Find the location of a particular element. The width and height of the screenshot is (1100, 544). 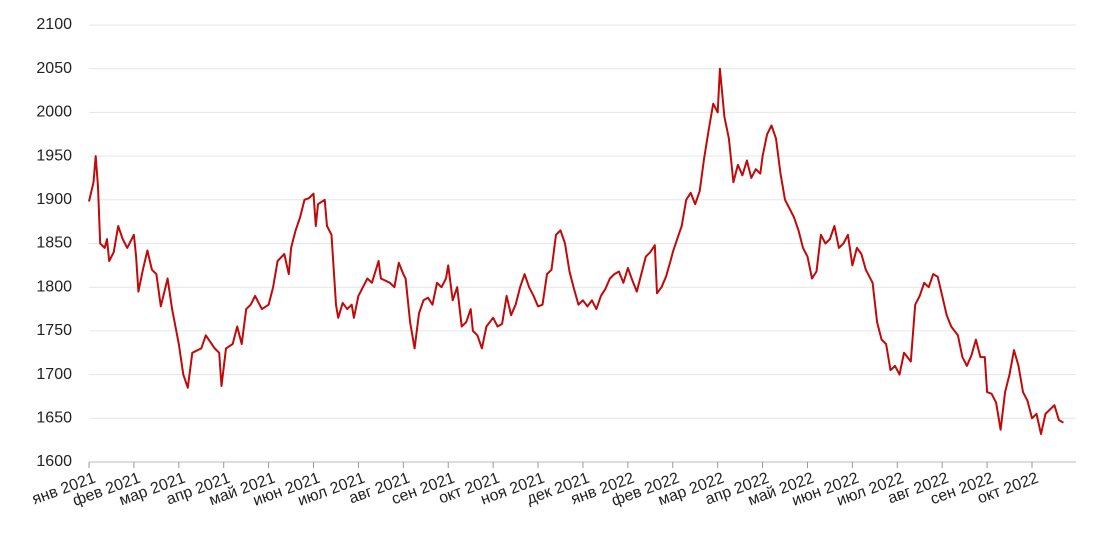

y-tick-label: 1950 is located at coordinates (54, 155).